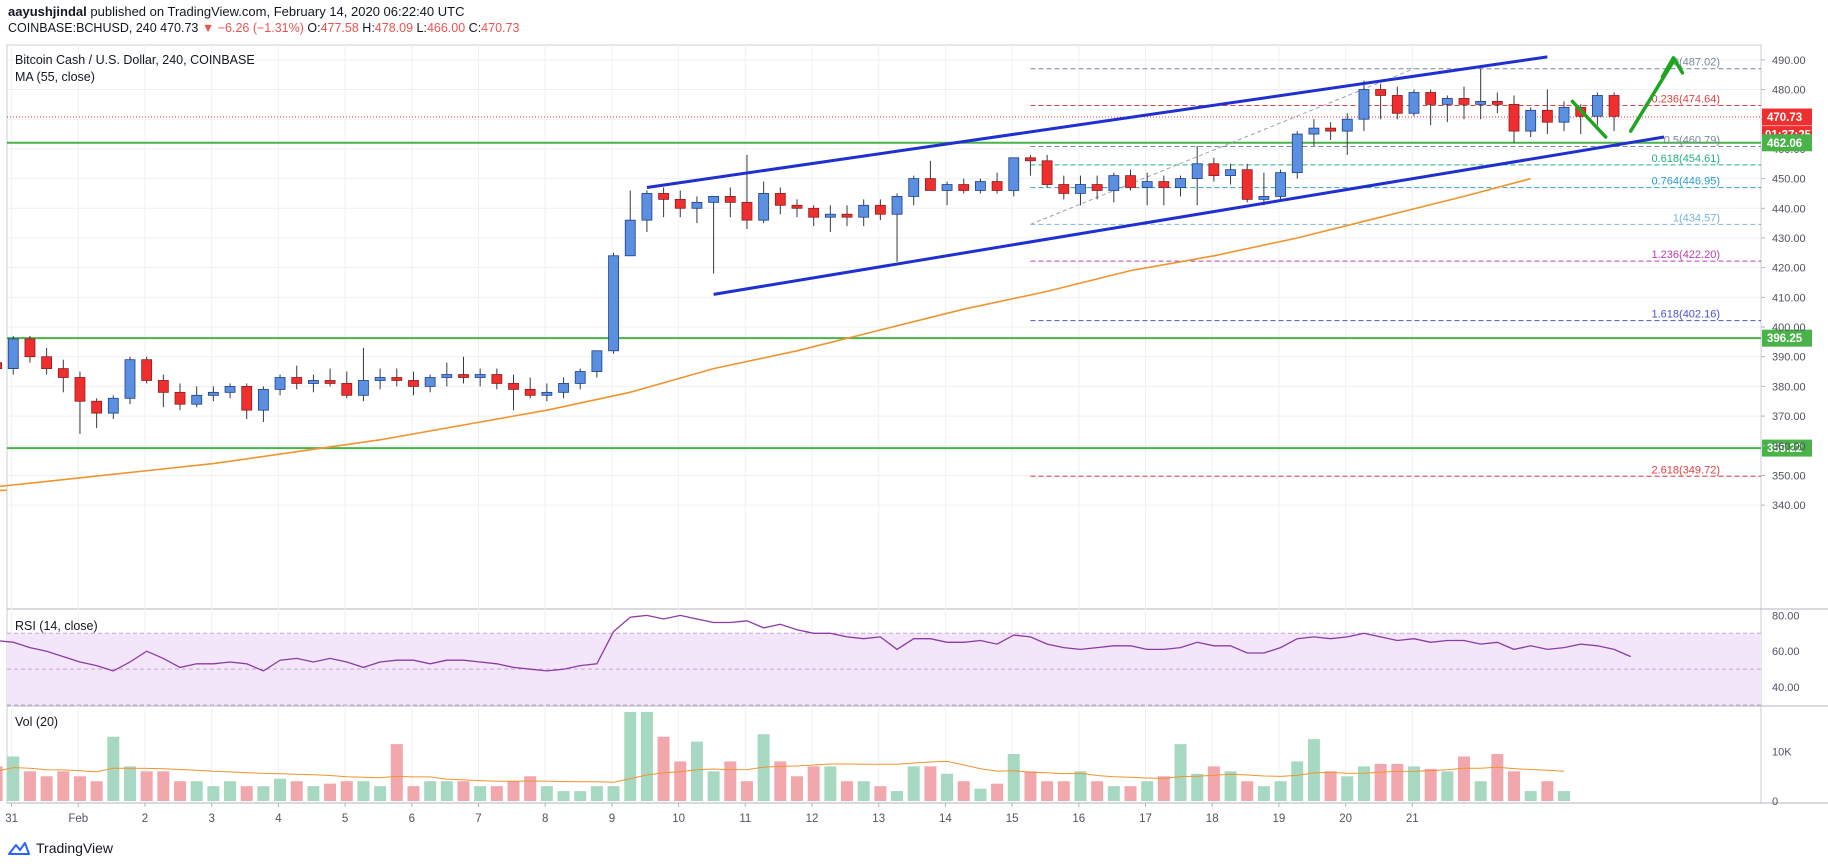 Image resolution: width=1828 pixels, height=868 pixels. Describe the element at coordinates (339, 28) in the screenshot. I see `open-value: 477.58` at that location.